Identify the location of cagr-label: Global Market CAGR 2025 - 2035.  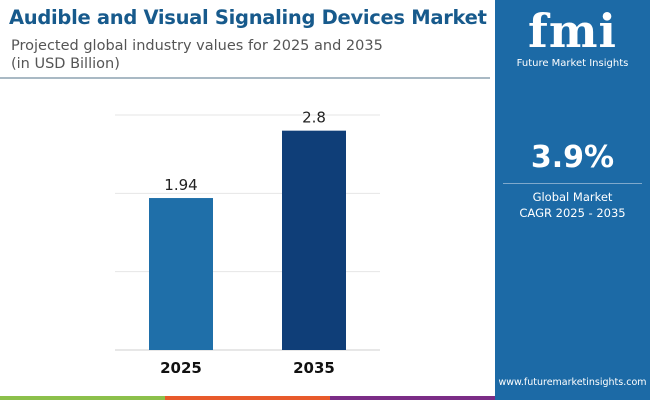
(572, 205).